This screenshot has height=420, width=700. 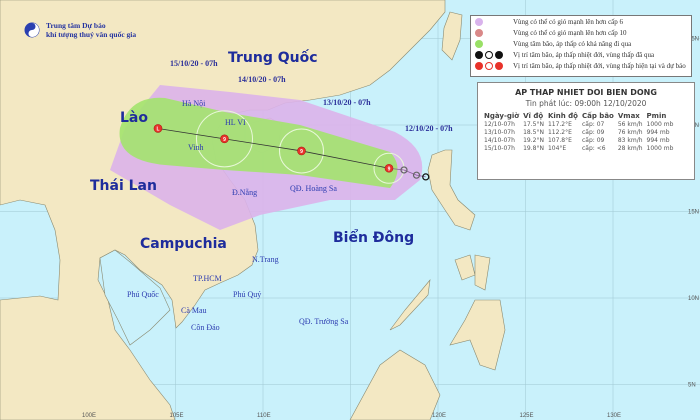 I want to click on legend-label: Vùng tâm bão, áp thấp có khả năng đi qua, so click(x=572, y=43).